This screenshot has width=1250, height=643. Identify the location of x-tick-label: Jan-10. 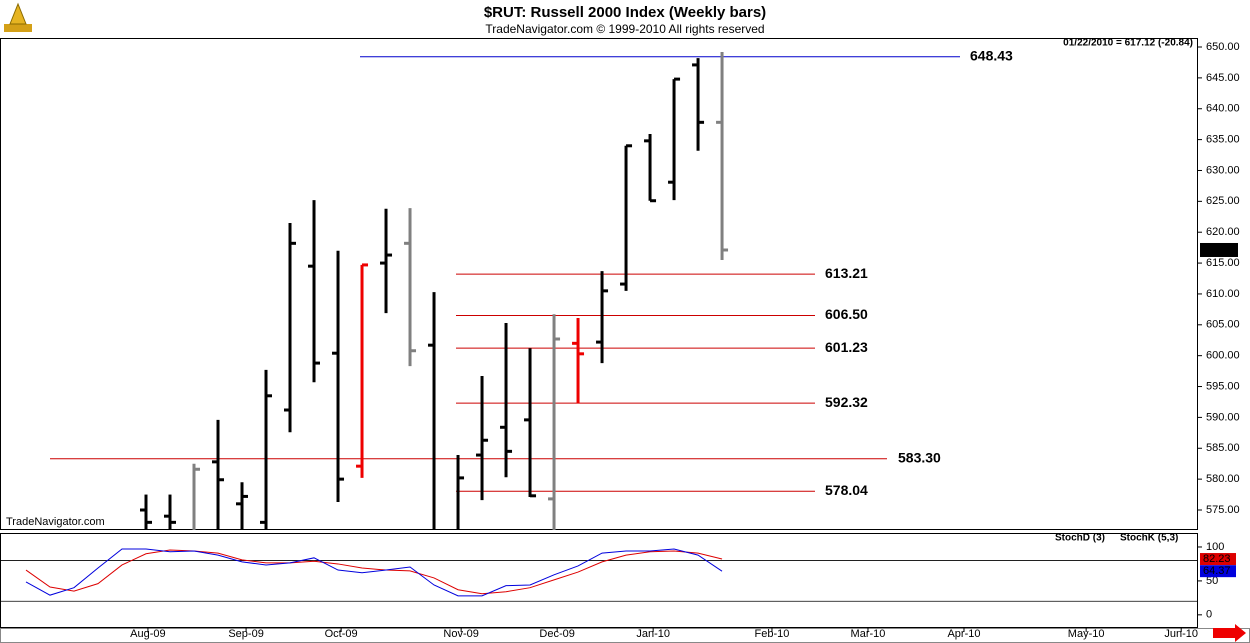
(653, 634).